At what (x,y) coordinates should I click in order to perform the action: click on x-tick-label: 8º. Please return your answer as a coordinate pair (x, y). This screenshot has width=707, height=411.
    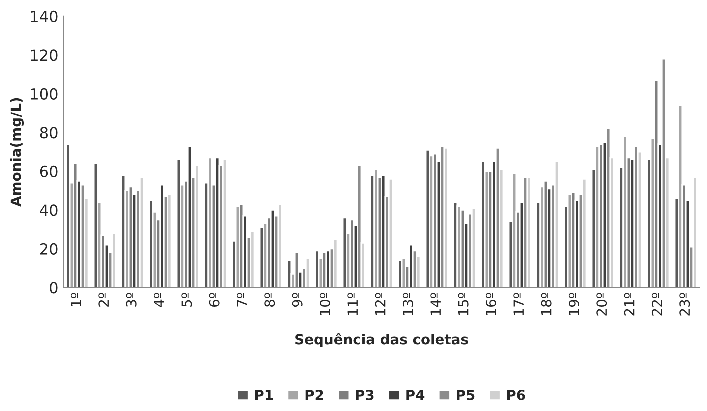
    Looking at the image, I should click on (270, 300).